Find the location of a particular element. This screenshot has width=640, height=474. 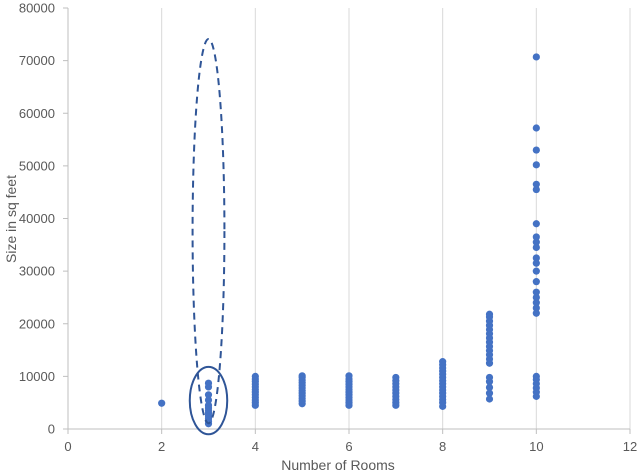

y-tick-label-8: 80000 is located at coordinates (37, 8).